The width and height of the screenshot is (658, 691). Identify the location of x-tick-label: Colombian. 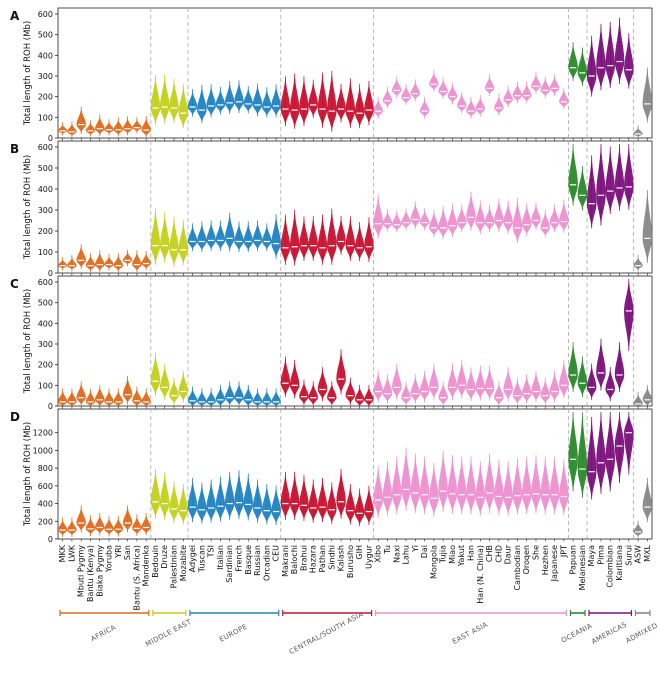
(610, 566).